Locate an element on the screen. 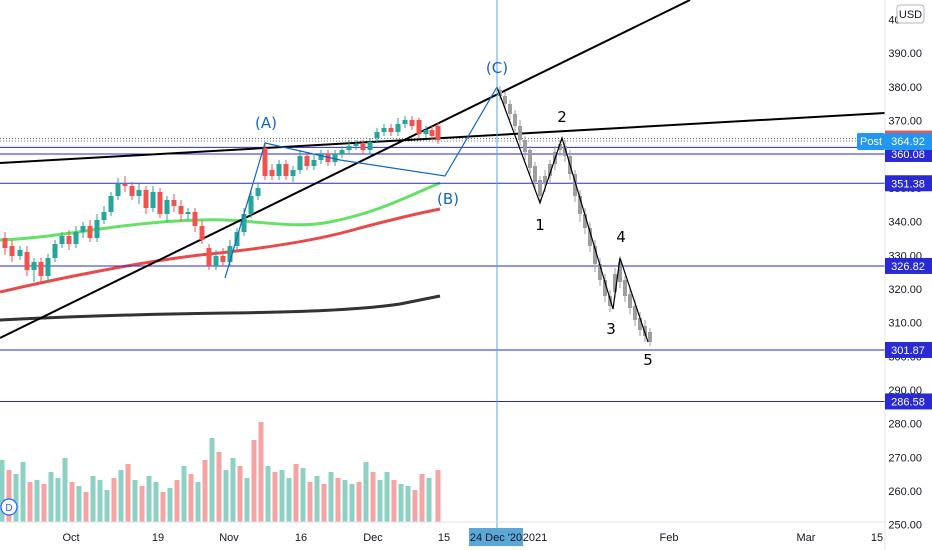  y-tick-label: 310.00 is located at coordinates (905, 324).